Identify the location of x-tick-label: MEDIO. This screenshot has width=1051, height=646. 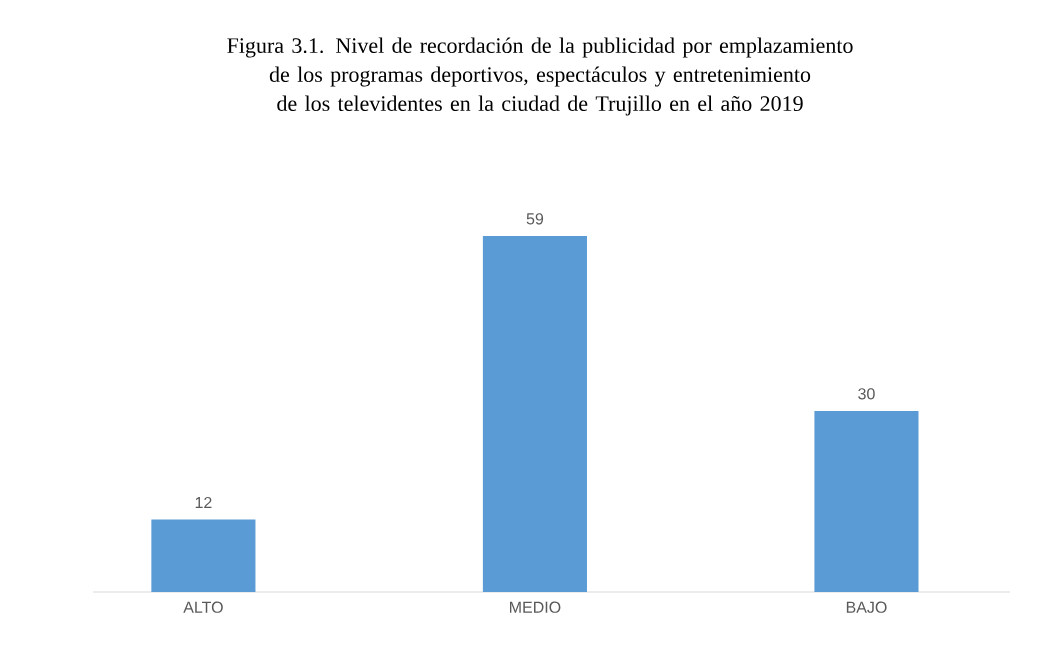
(535, 607).